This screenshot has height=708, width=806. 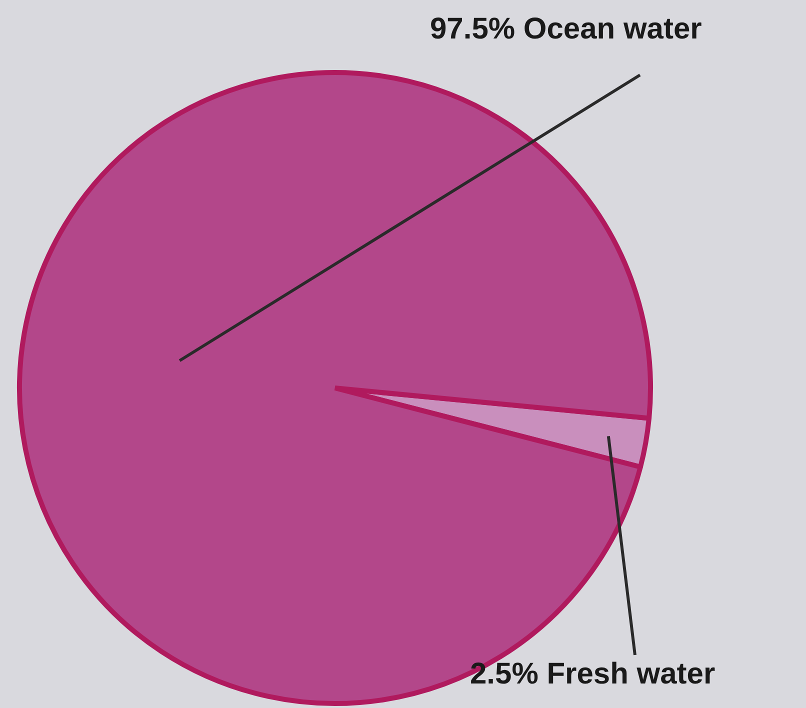 What do you see at coordinates (566, 29) in the screenshot?
I see `slice-label: 97.5% Ocean water` at bounding box center [566, 29].